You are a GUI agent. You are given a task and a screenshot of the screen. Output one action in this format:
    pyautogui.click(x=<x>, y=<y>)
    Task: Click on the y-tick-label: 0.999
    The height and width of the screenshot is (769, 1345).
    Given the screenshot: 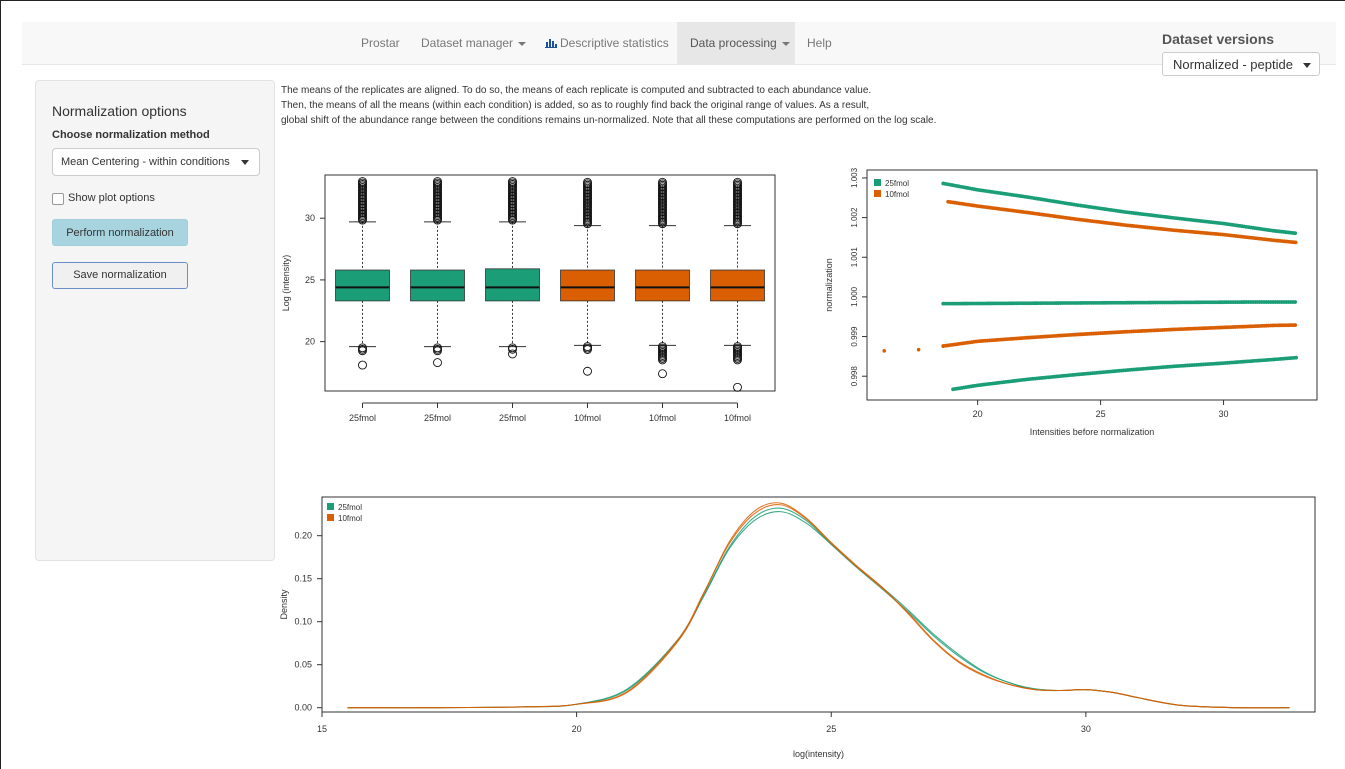 What is the action you would take?
    pyautogui.click(x=854, y=336)
    